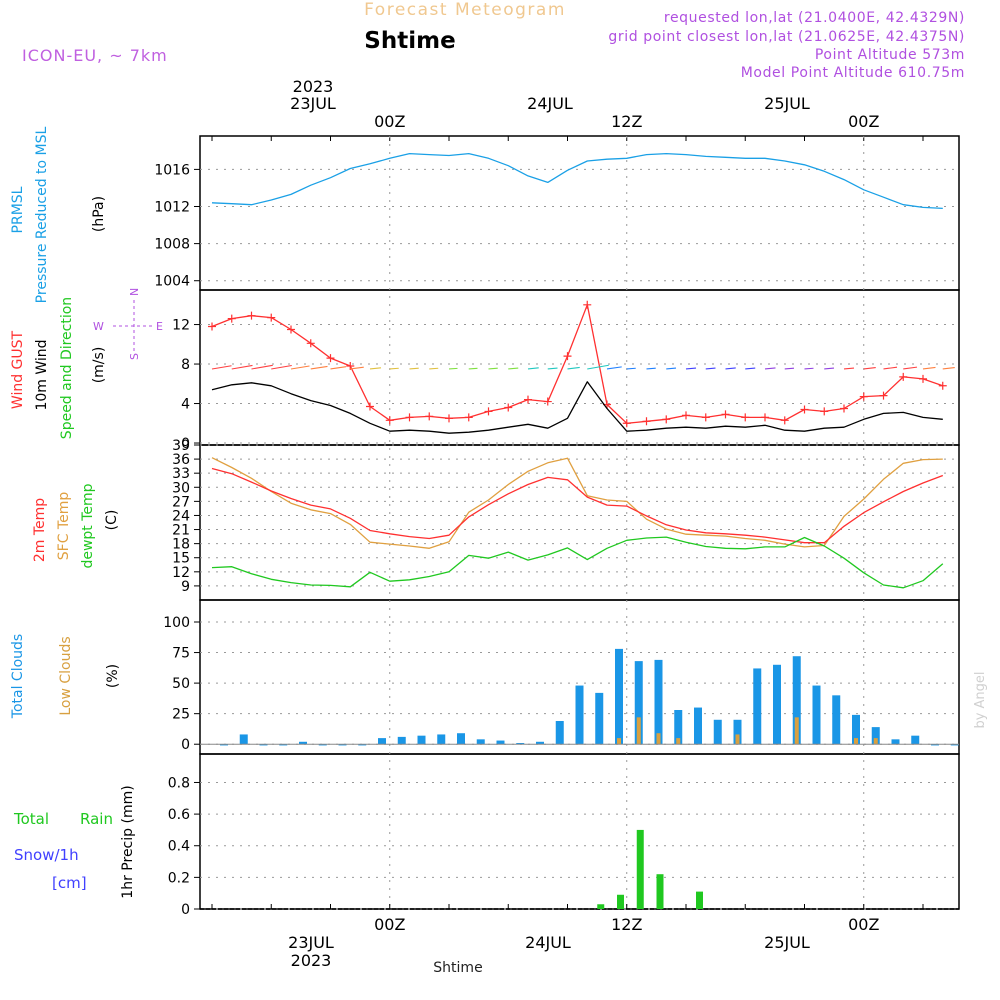 The image size is (1000, 1000). What do you see at coordinates (181, 654) in the screenshot?
I see `clouds-ytick-label: 75` at bounding box center [181, 654].